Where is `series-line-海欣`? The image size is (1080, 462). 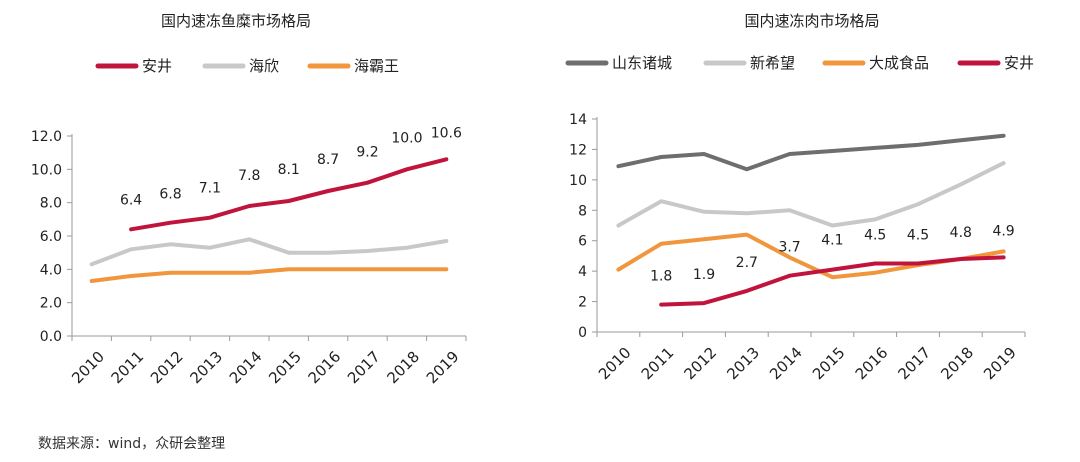
series-line-海欣 is located at coordinates (269, 252).